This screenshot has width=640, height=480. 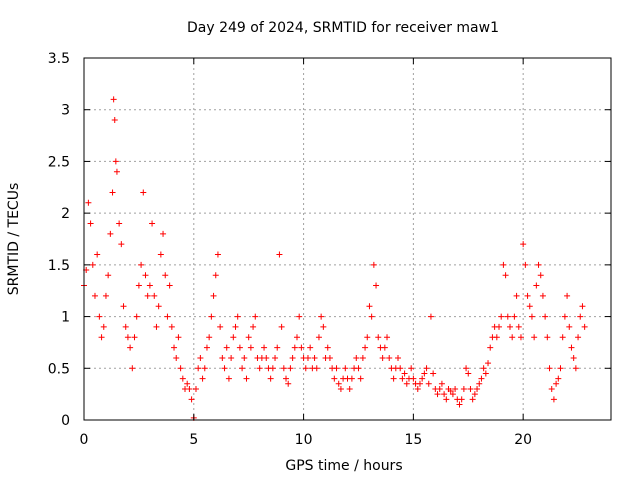 I want to click on y-tick-label: 0.5, so click(x=59, y=369).